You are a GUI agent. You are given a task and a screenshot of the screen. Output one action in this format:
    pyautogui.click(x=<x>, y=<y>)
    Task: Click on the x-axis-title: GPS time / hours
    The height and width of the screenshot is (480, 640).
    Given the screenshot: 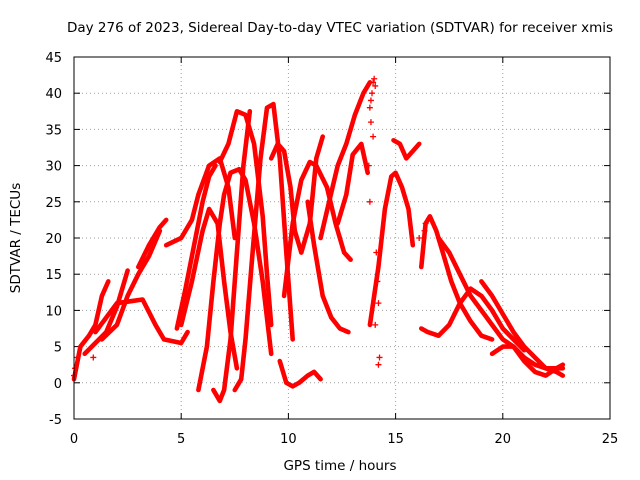 What is the action you would take?
    pyautogui.click(x=339, y=466)
    